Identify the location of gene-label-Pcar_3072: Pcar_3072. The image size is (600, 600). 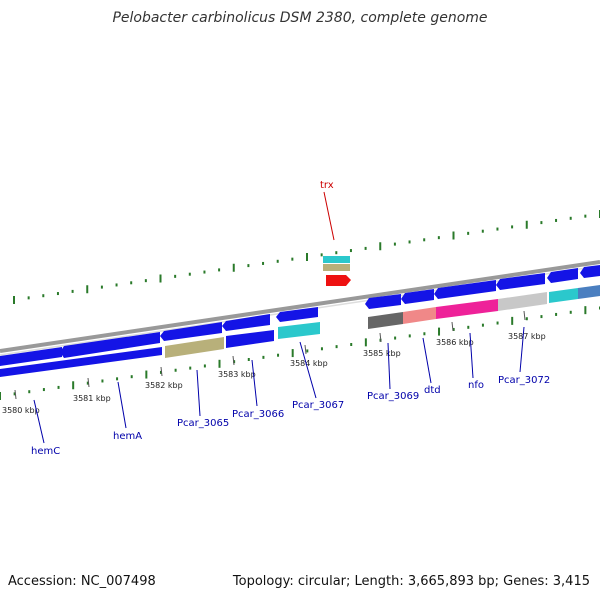
(524, 380).